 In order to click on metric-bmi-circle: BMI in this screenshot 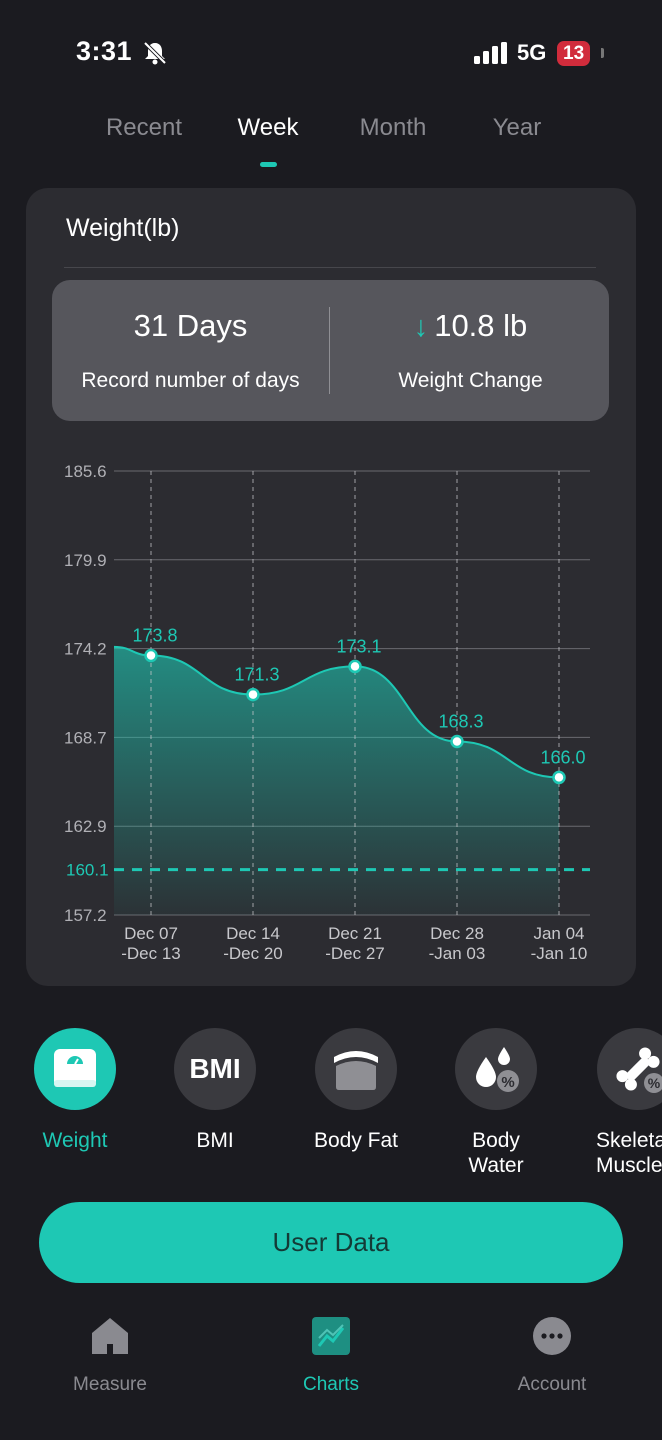, I will do `click(215, 1069)`.